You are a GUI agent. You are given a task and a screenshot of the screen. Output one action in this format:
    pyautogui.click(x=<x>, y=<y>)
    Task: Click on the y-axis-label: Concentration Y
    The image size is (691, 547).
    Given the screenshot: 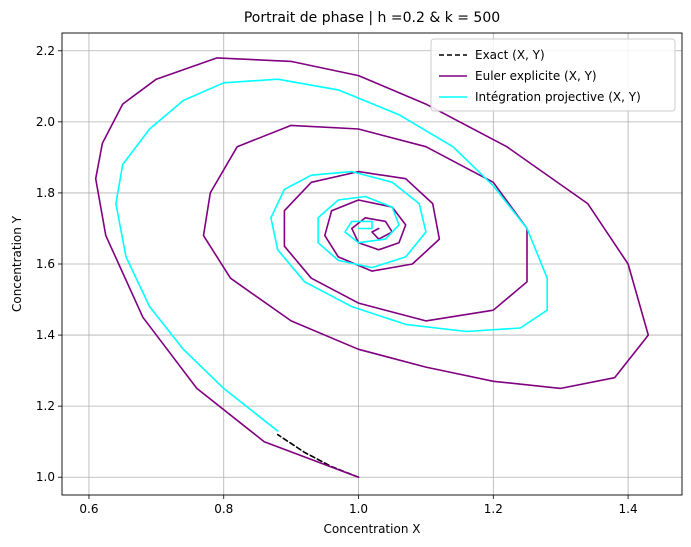 What is the action you would take?
    pyautogui.click(x=17, y=263)
    